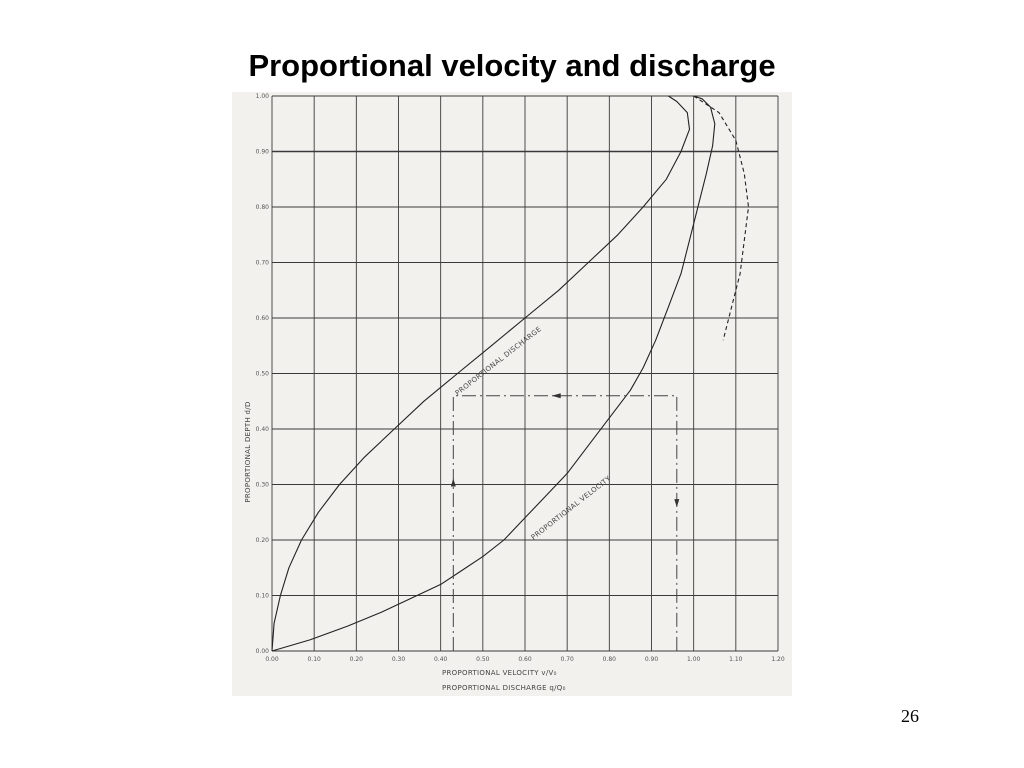  Describe the element at coordinates (610, 659) in the screenshot. I see `x-tick-label: 0.80` at that location.